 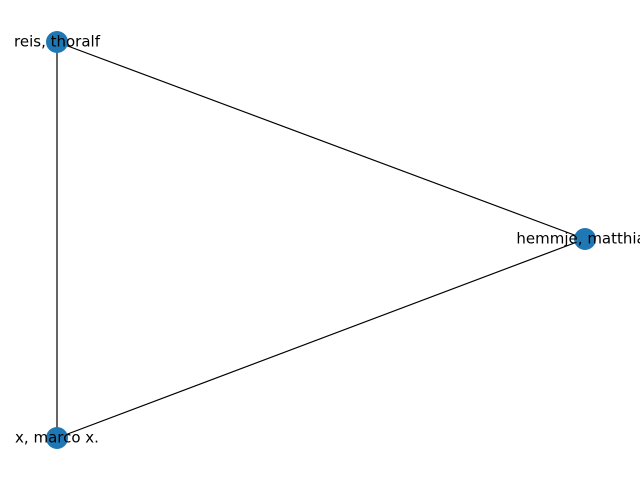 I want to click on node-label-reis: reis, thoralf, so click(x=57, y=42).